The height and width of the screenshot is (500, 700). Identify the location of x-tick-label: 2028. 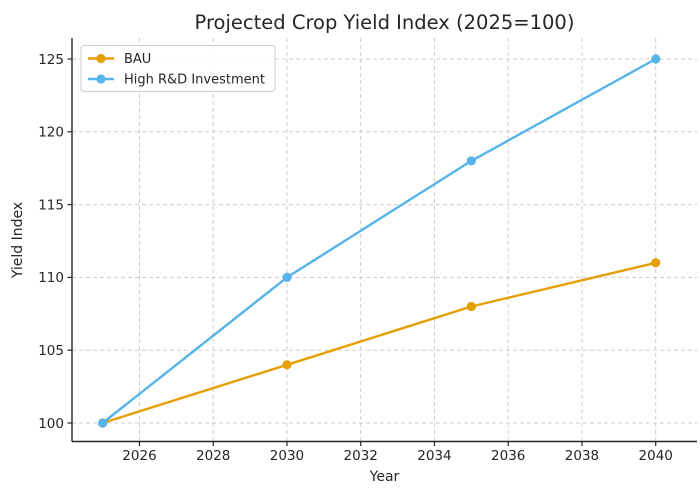
(213, 456).